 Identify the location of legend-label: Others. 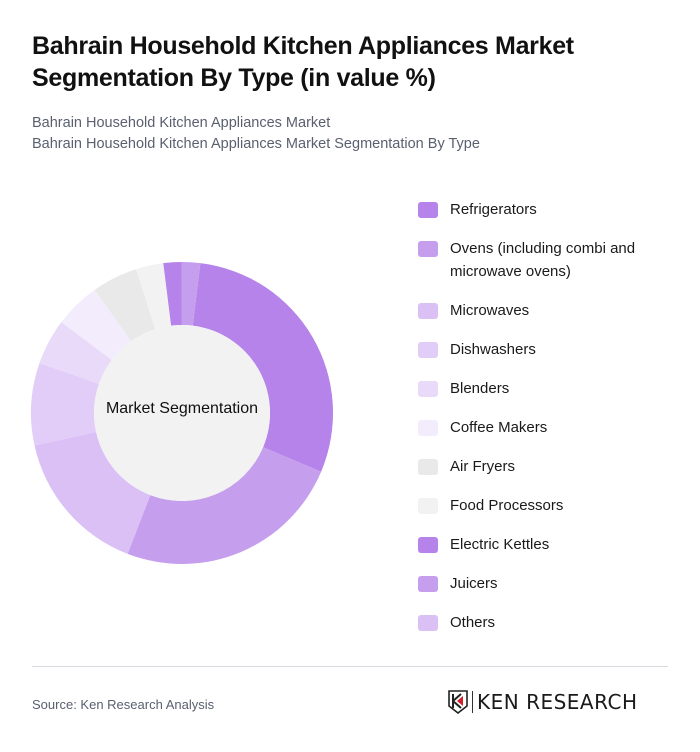
(473, 622).